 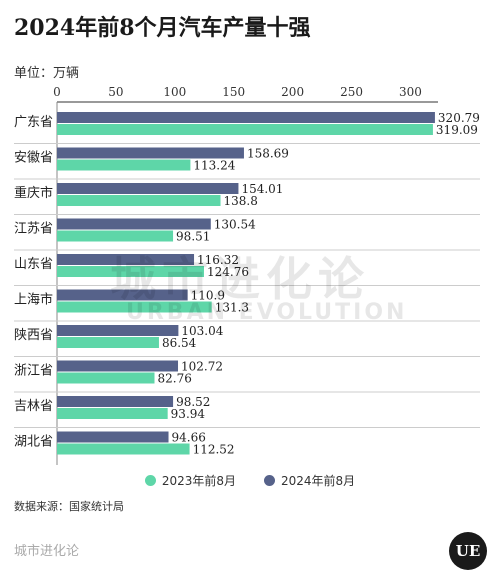 What do you see at coordinates (410, 92) in the screenshot?
I see `x-tick-label: 300` at bounding box center [410, 92].